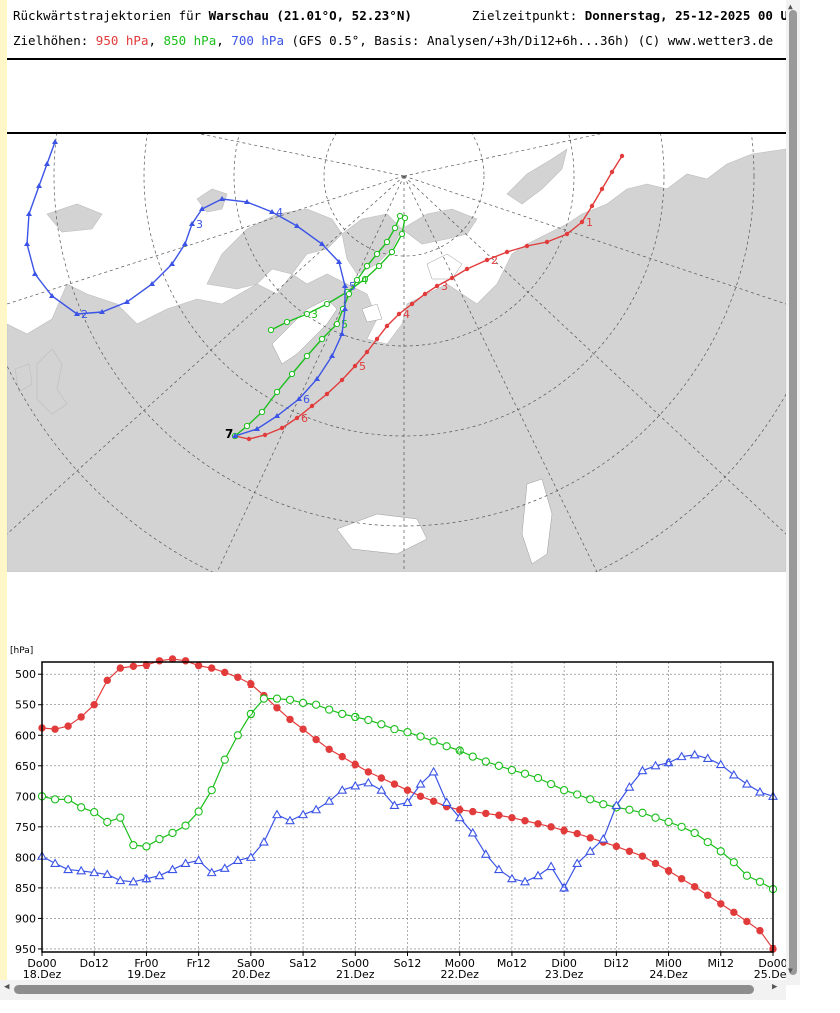  Describe the element at coordinates (790, 6) in the screenshot. I see `scroll-up-arrow-icon: ▲` at that location.